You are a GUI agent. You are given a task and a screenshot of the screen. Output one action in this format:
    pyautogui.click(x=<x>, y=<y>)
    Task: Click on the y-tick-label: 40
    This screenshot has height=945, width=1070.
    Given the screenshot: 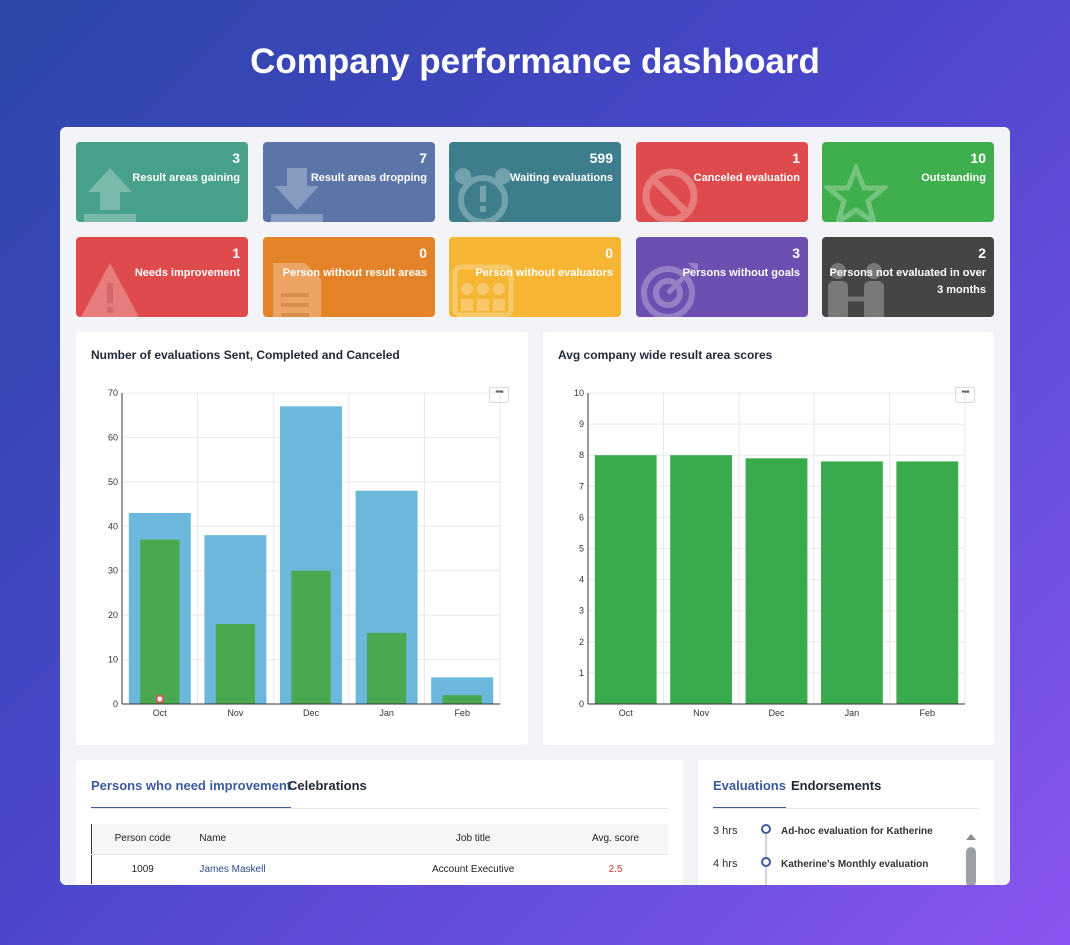 What is the action you would take?
    pyautogui.click(x=113, y=526)
    